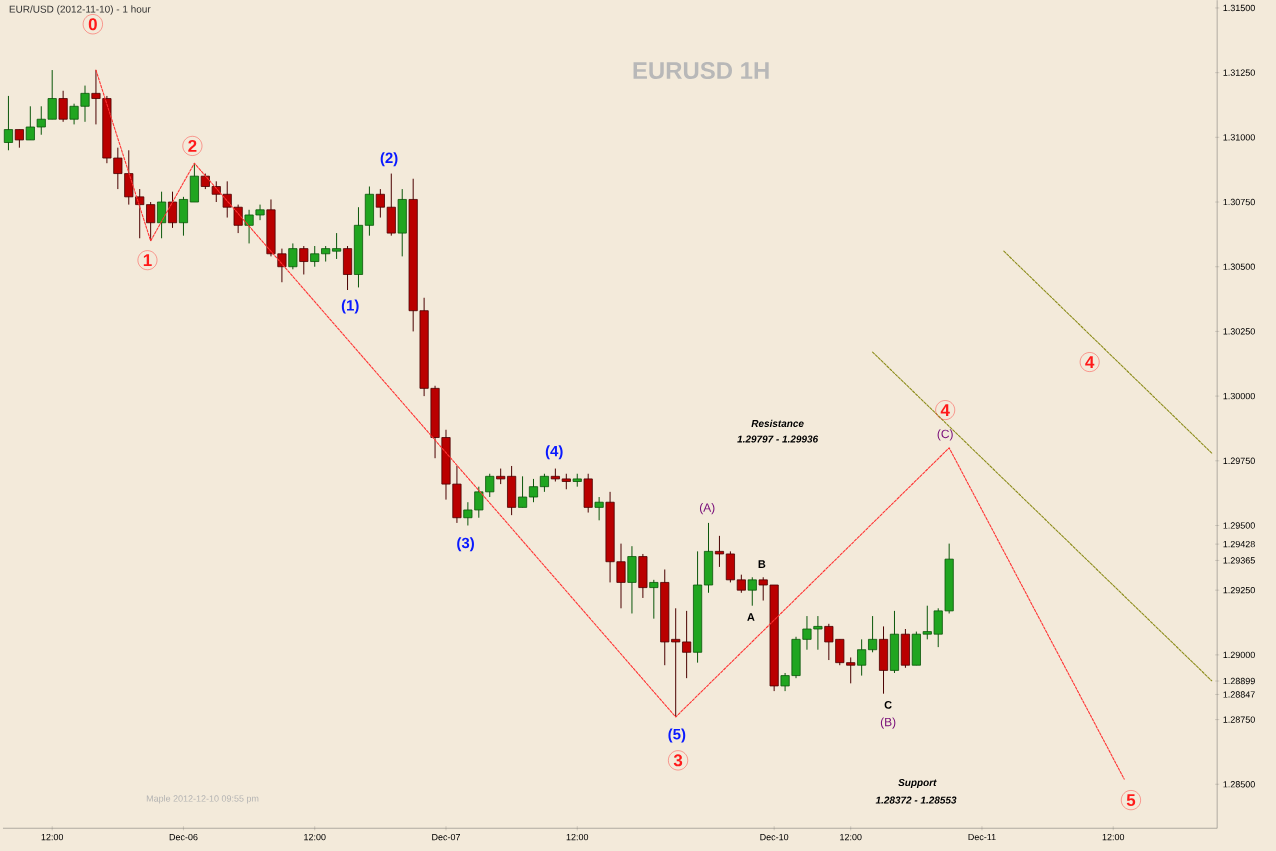 The height and width of the screenshot is (851, 1276). I want to click on annotation: (B), so click(888, 723).